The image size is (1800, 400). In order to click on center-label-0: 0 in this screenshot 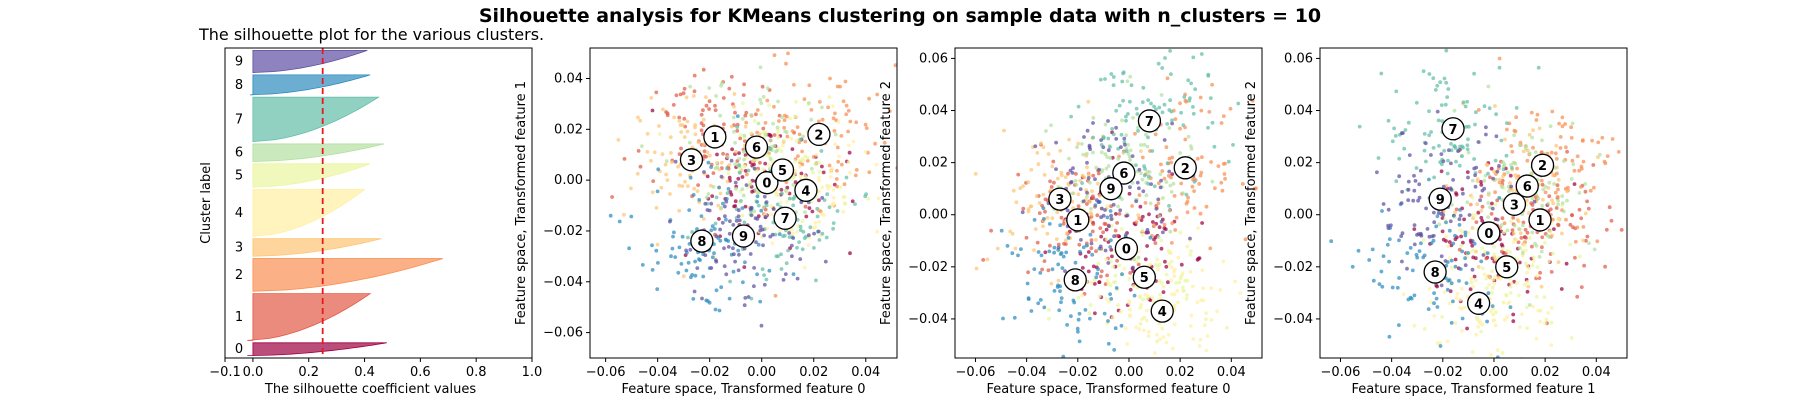, I will do `click(1126, 250)`.